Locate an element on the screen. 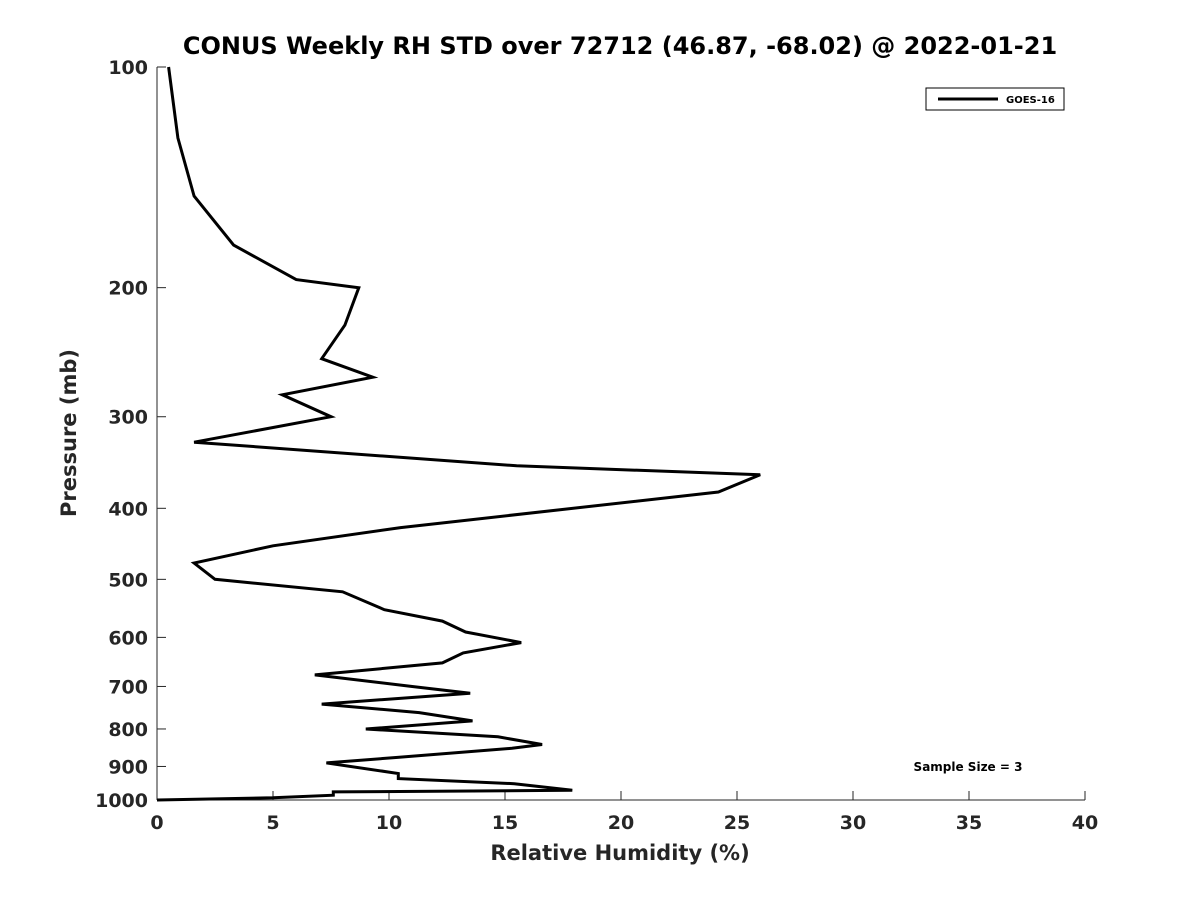 Image resolution: width=1200 pixels, height=900 pixels. y-tick-label: 300 is located at coordinates (128, 418).